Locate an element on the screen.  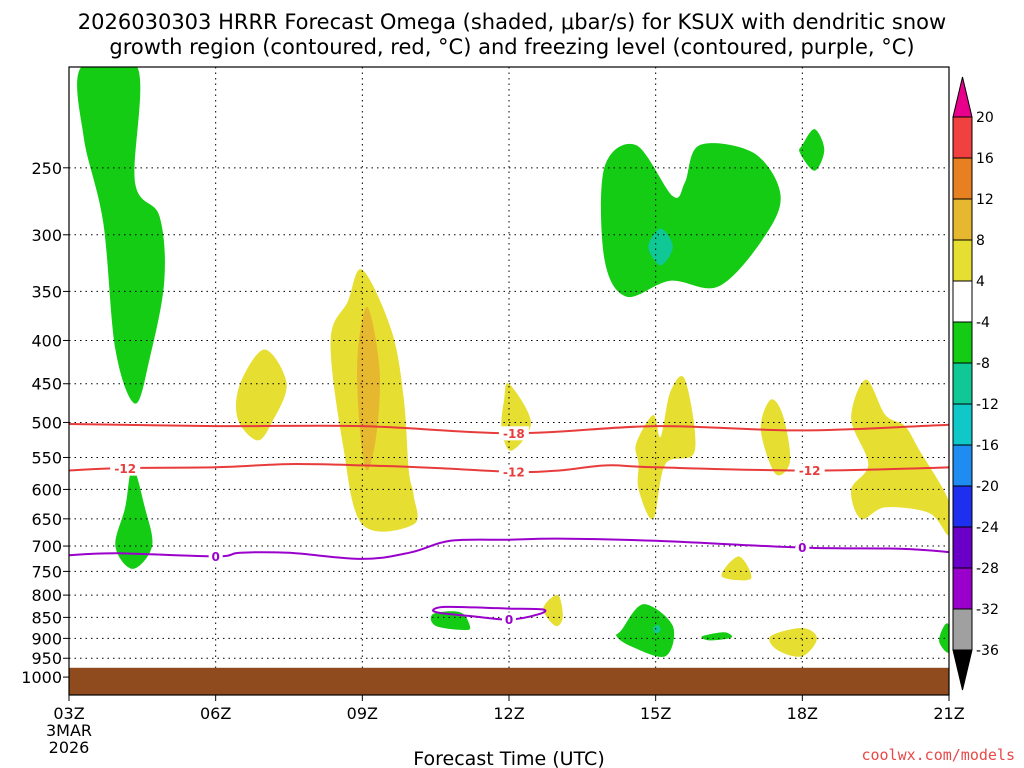
omega-region-upper-right-ascent is located at coordinates (690, 220).